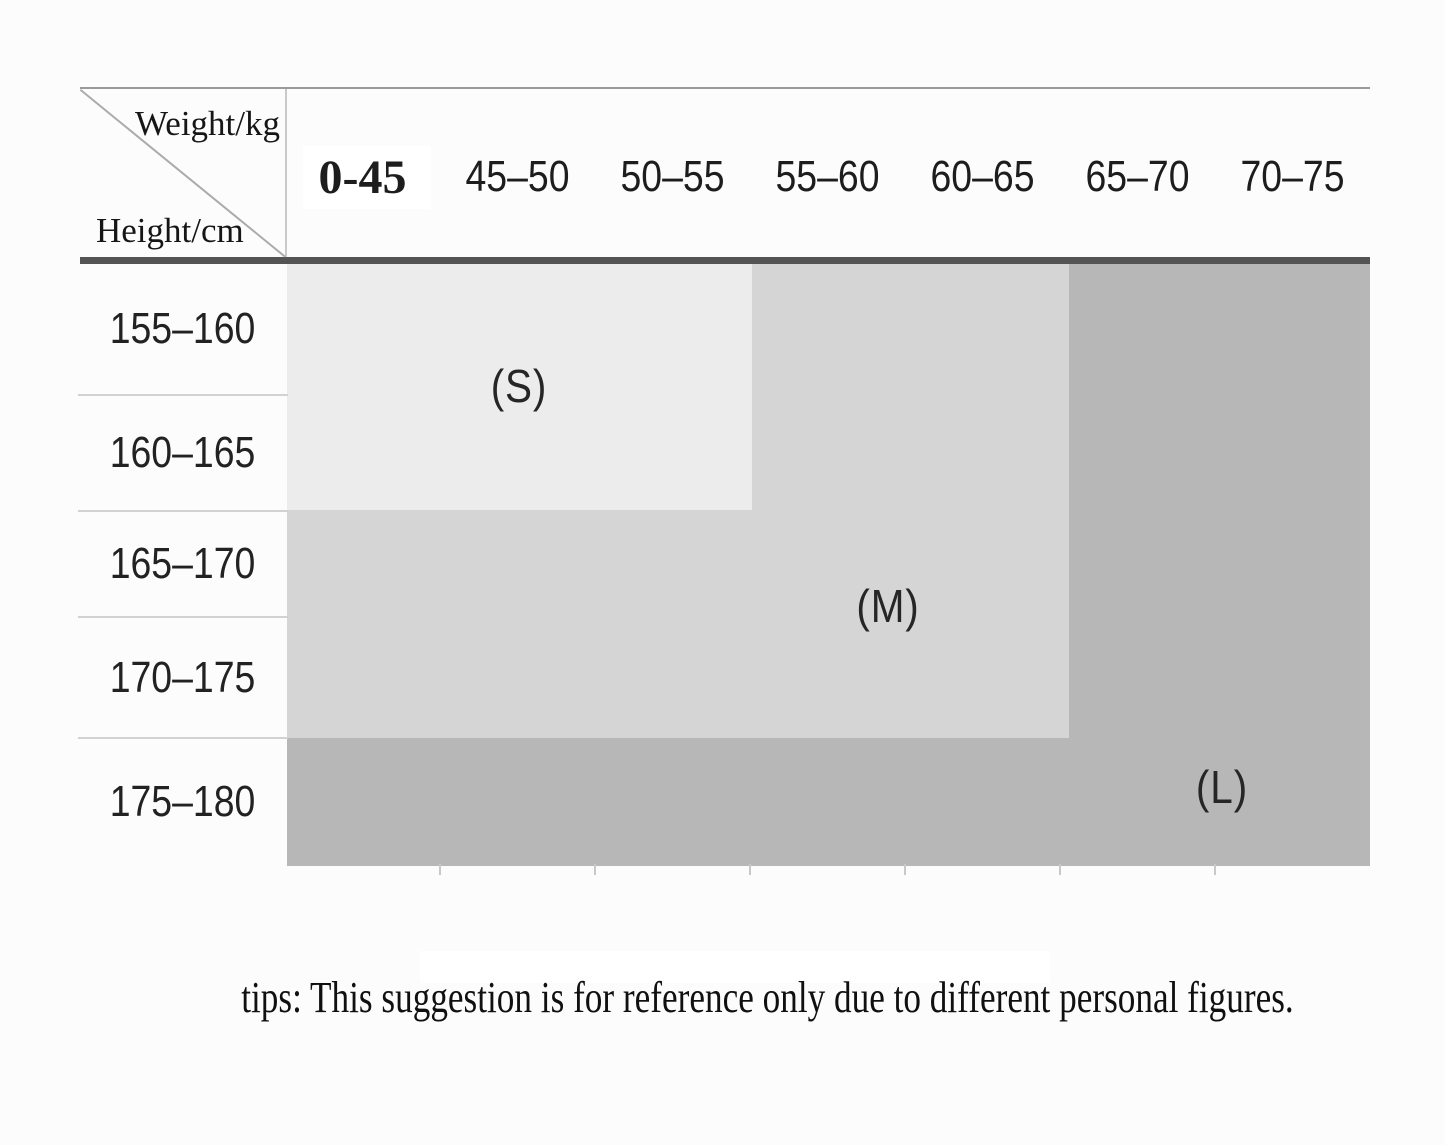 Image resolution: width=1445 pixels, height=1145 pixels. I want to click on weight-col-header-65-70: 65–70, so click(1137, 176).